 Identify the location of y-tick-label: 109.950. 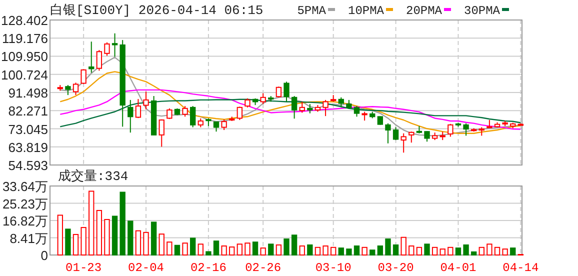
(24, 56).